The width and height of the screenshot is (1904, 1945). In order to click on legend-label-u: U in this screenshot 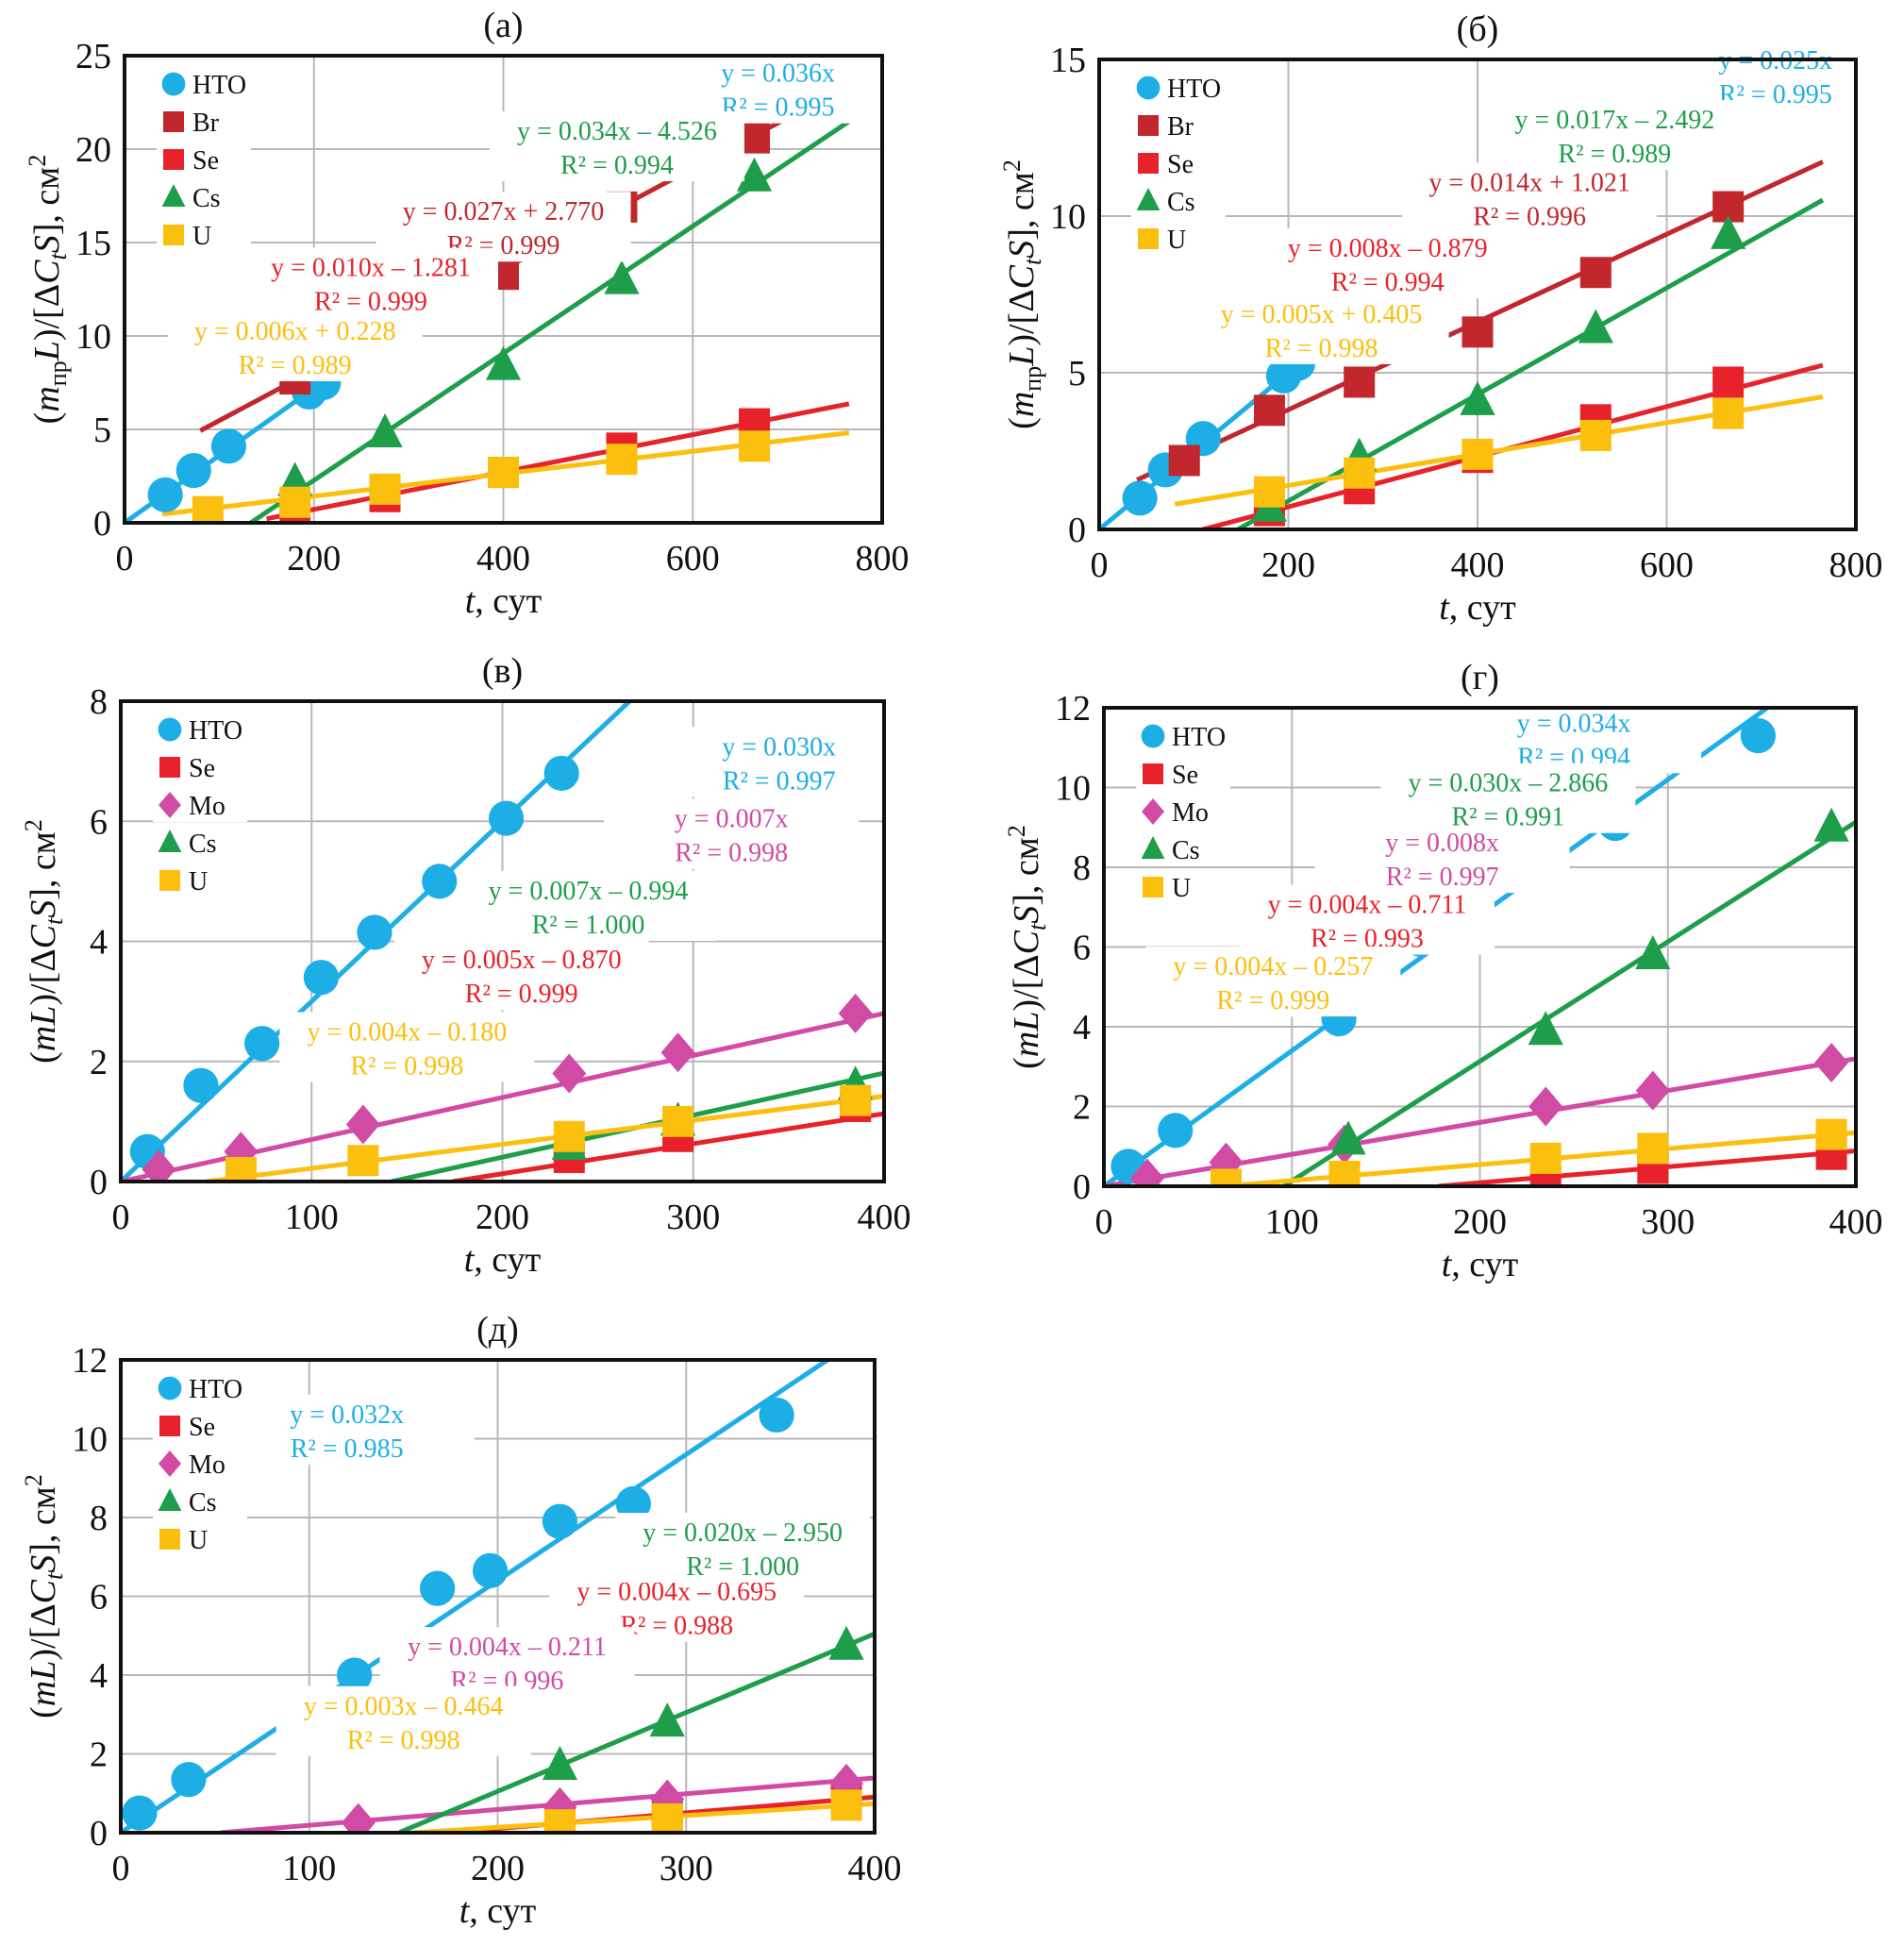, I will do `click(199, 1540)`.